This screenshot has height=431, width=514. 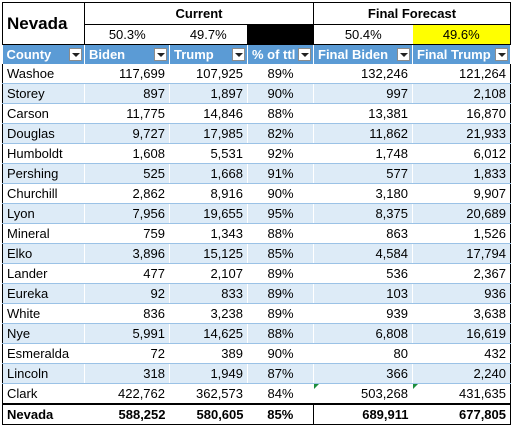 I want to click on total-final-biden-cell: 689,911, so click(x=363, y=414).